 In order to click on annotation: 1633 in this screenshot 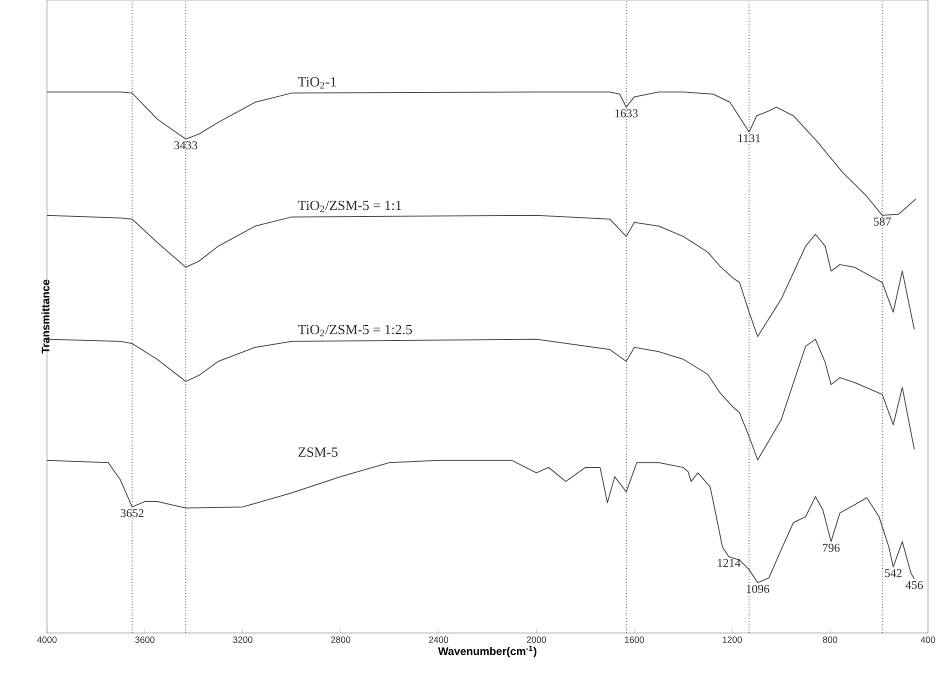, I will do `click(626, 113)`.